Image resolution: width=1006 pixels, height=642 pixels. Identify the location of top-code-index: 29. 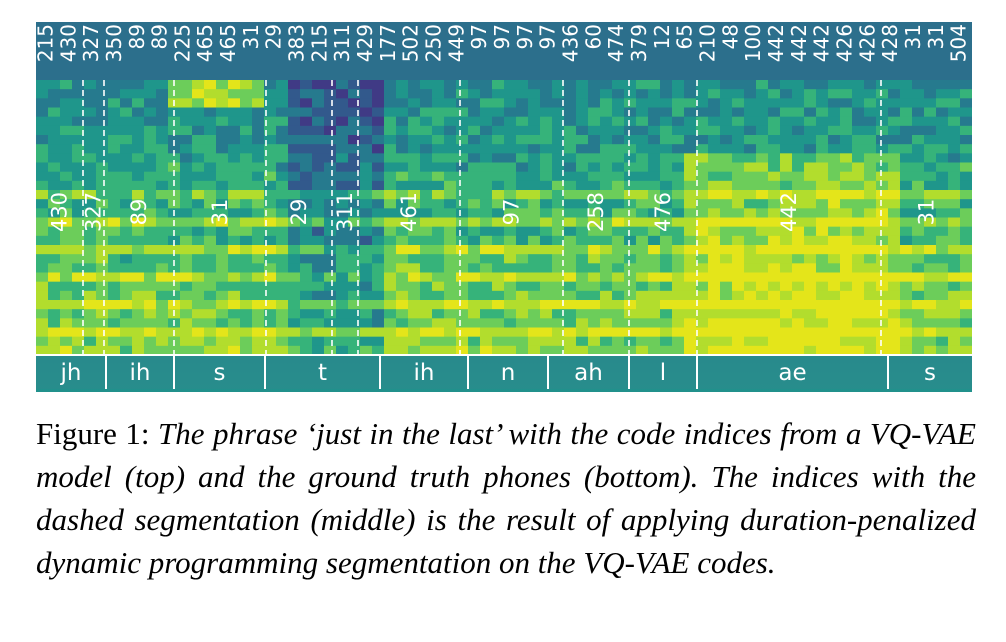
(274, 36).